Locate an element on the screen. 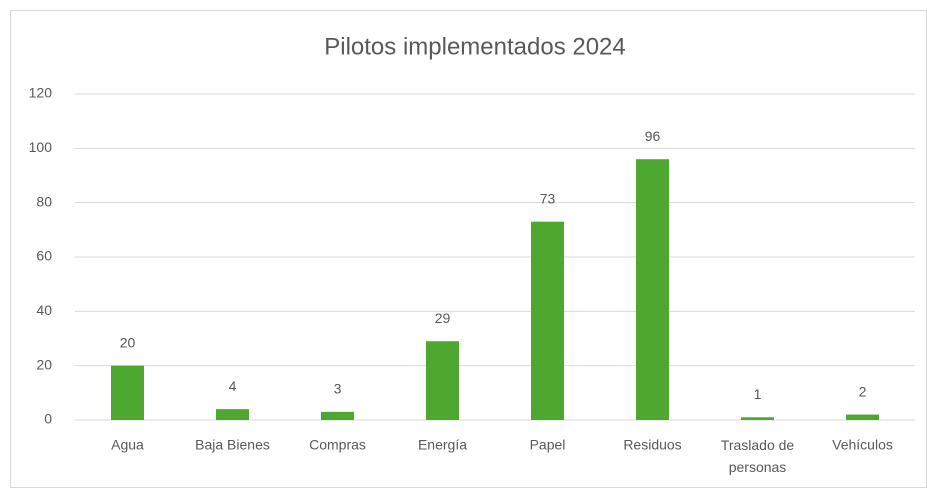  data-label: 4 is located at coordinates (233, 386).